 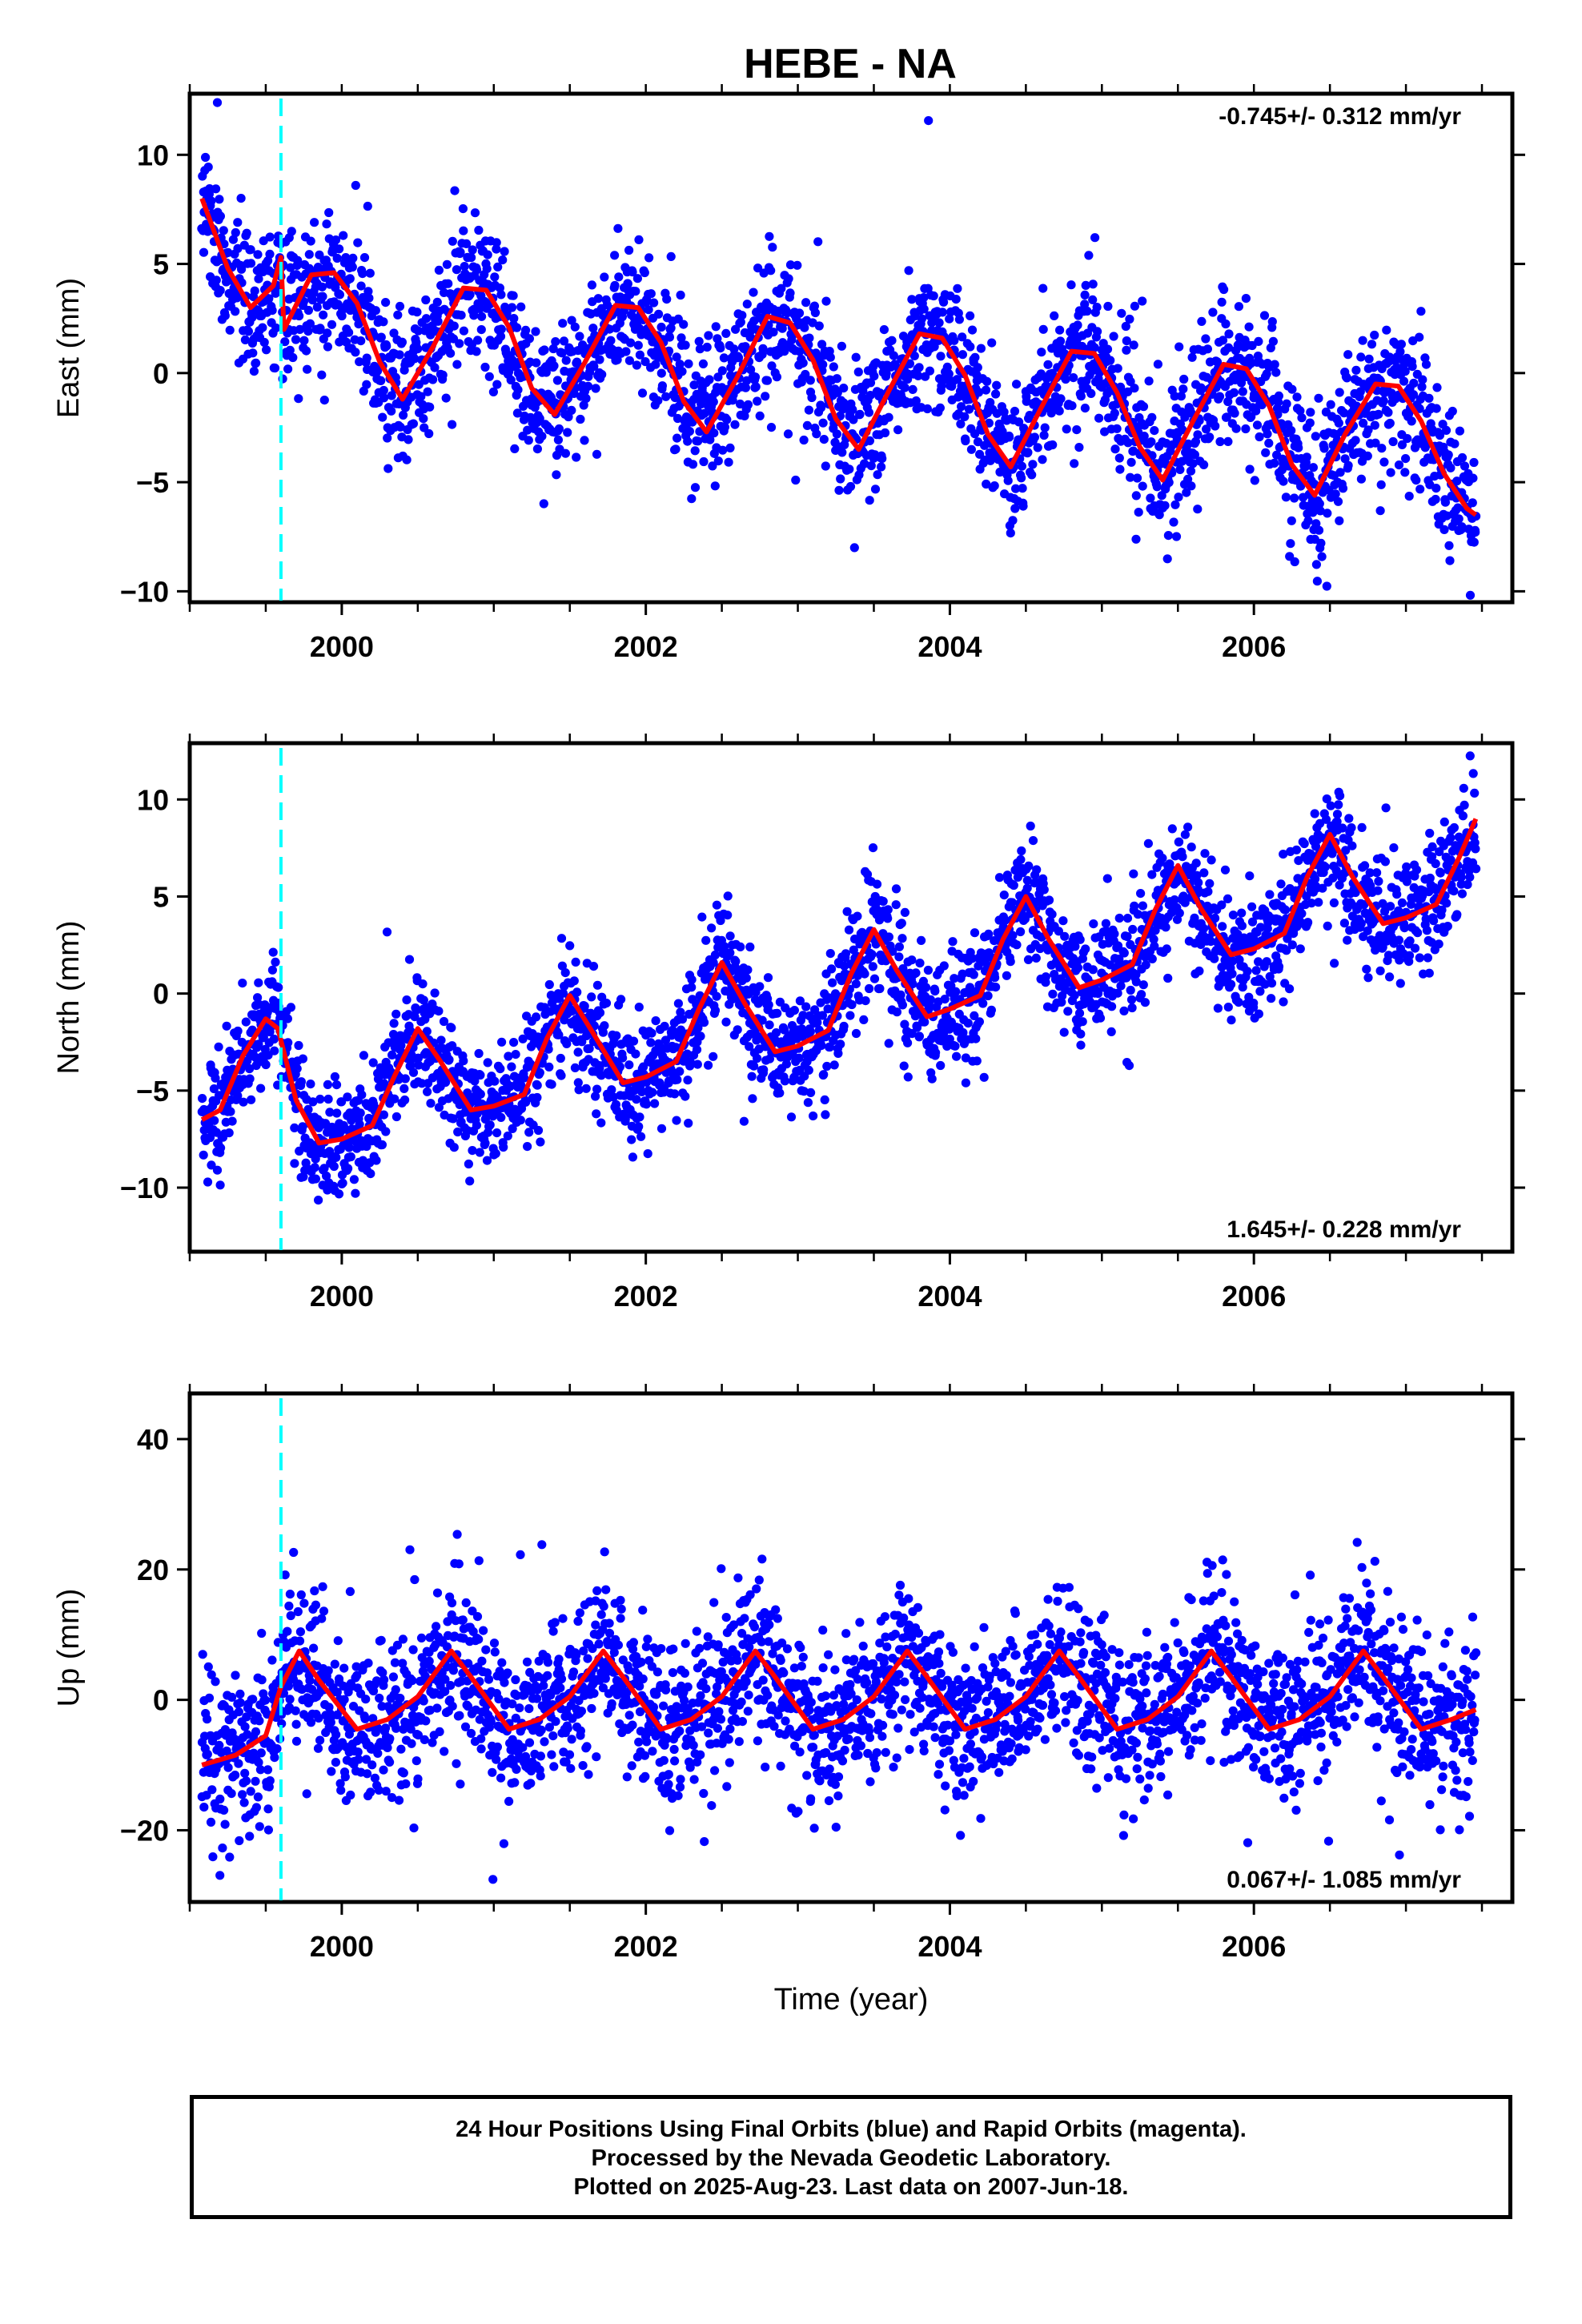 What do you see at coordinates (839, 357) in the screenshot?
I see `model-curve-line` at bounding box center [839, 357].